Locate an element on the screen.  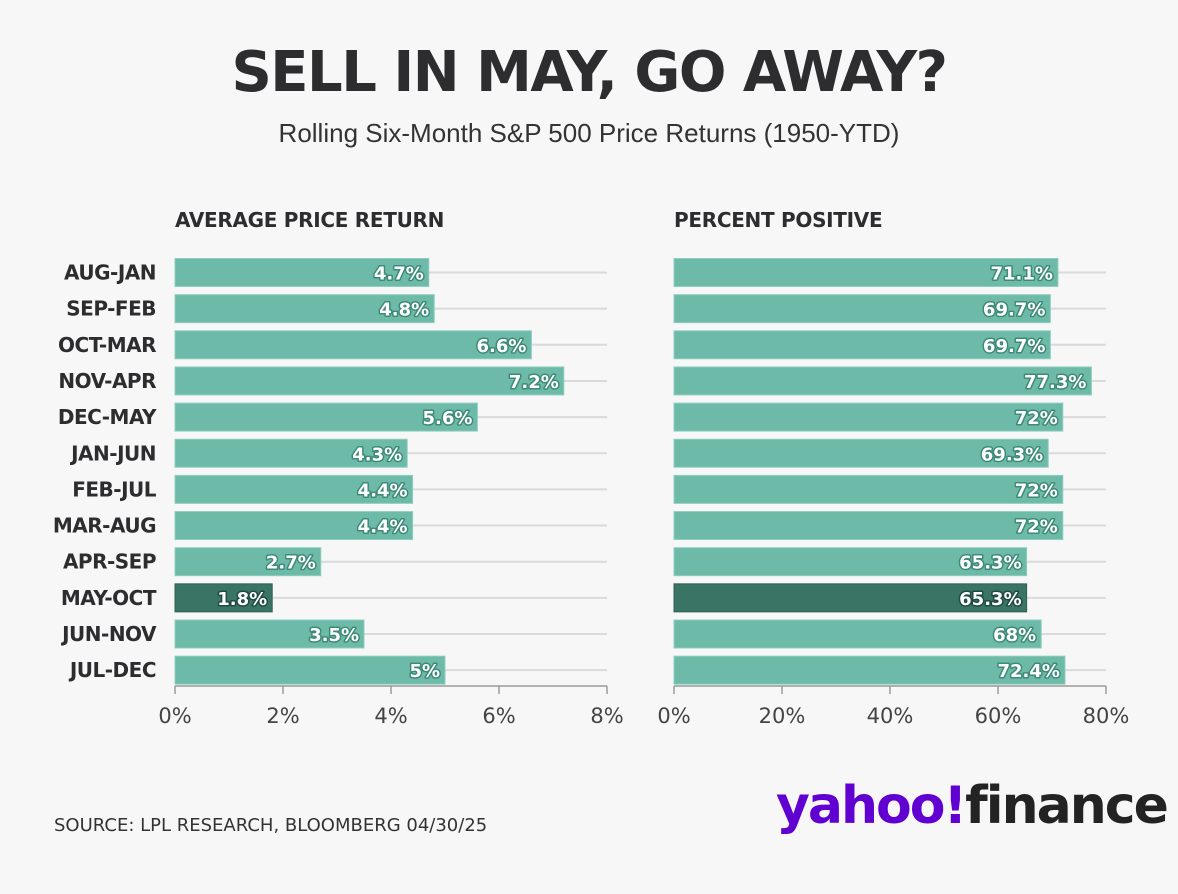
percent-positive-bar-mar-aug is located at coordinates (868, 526).